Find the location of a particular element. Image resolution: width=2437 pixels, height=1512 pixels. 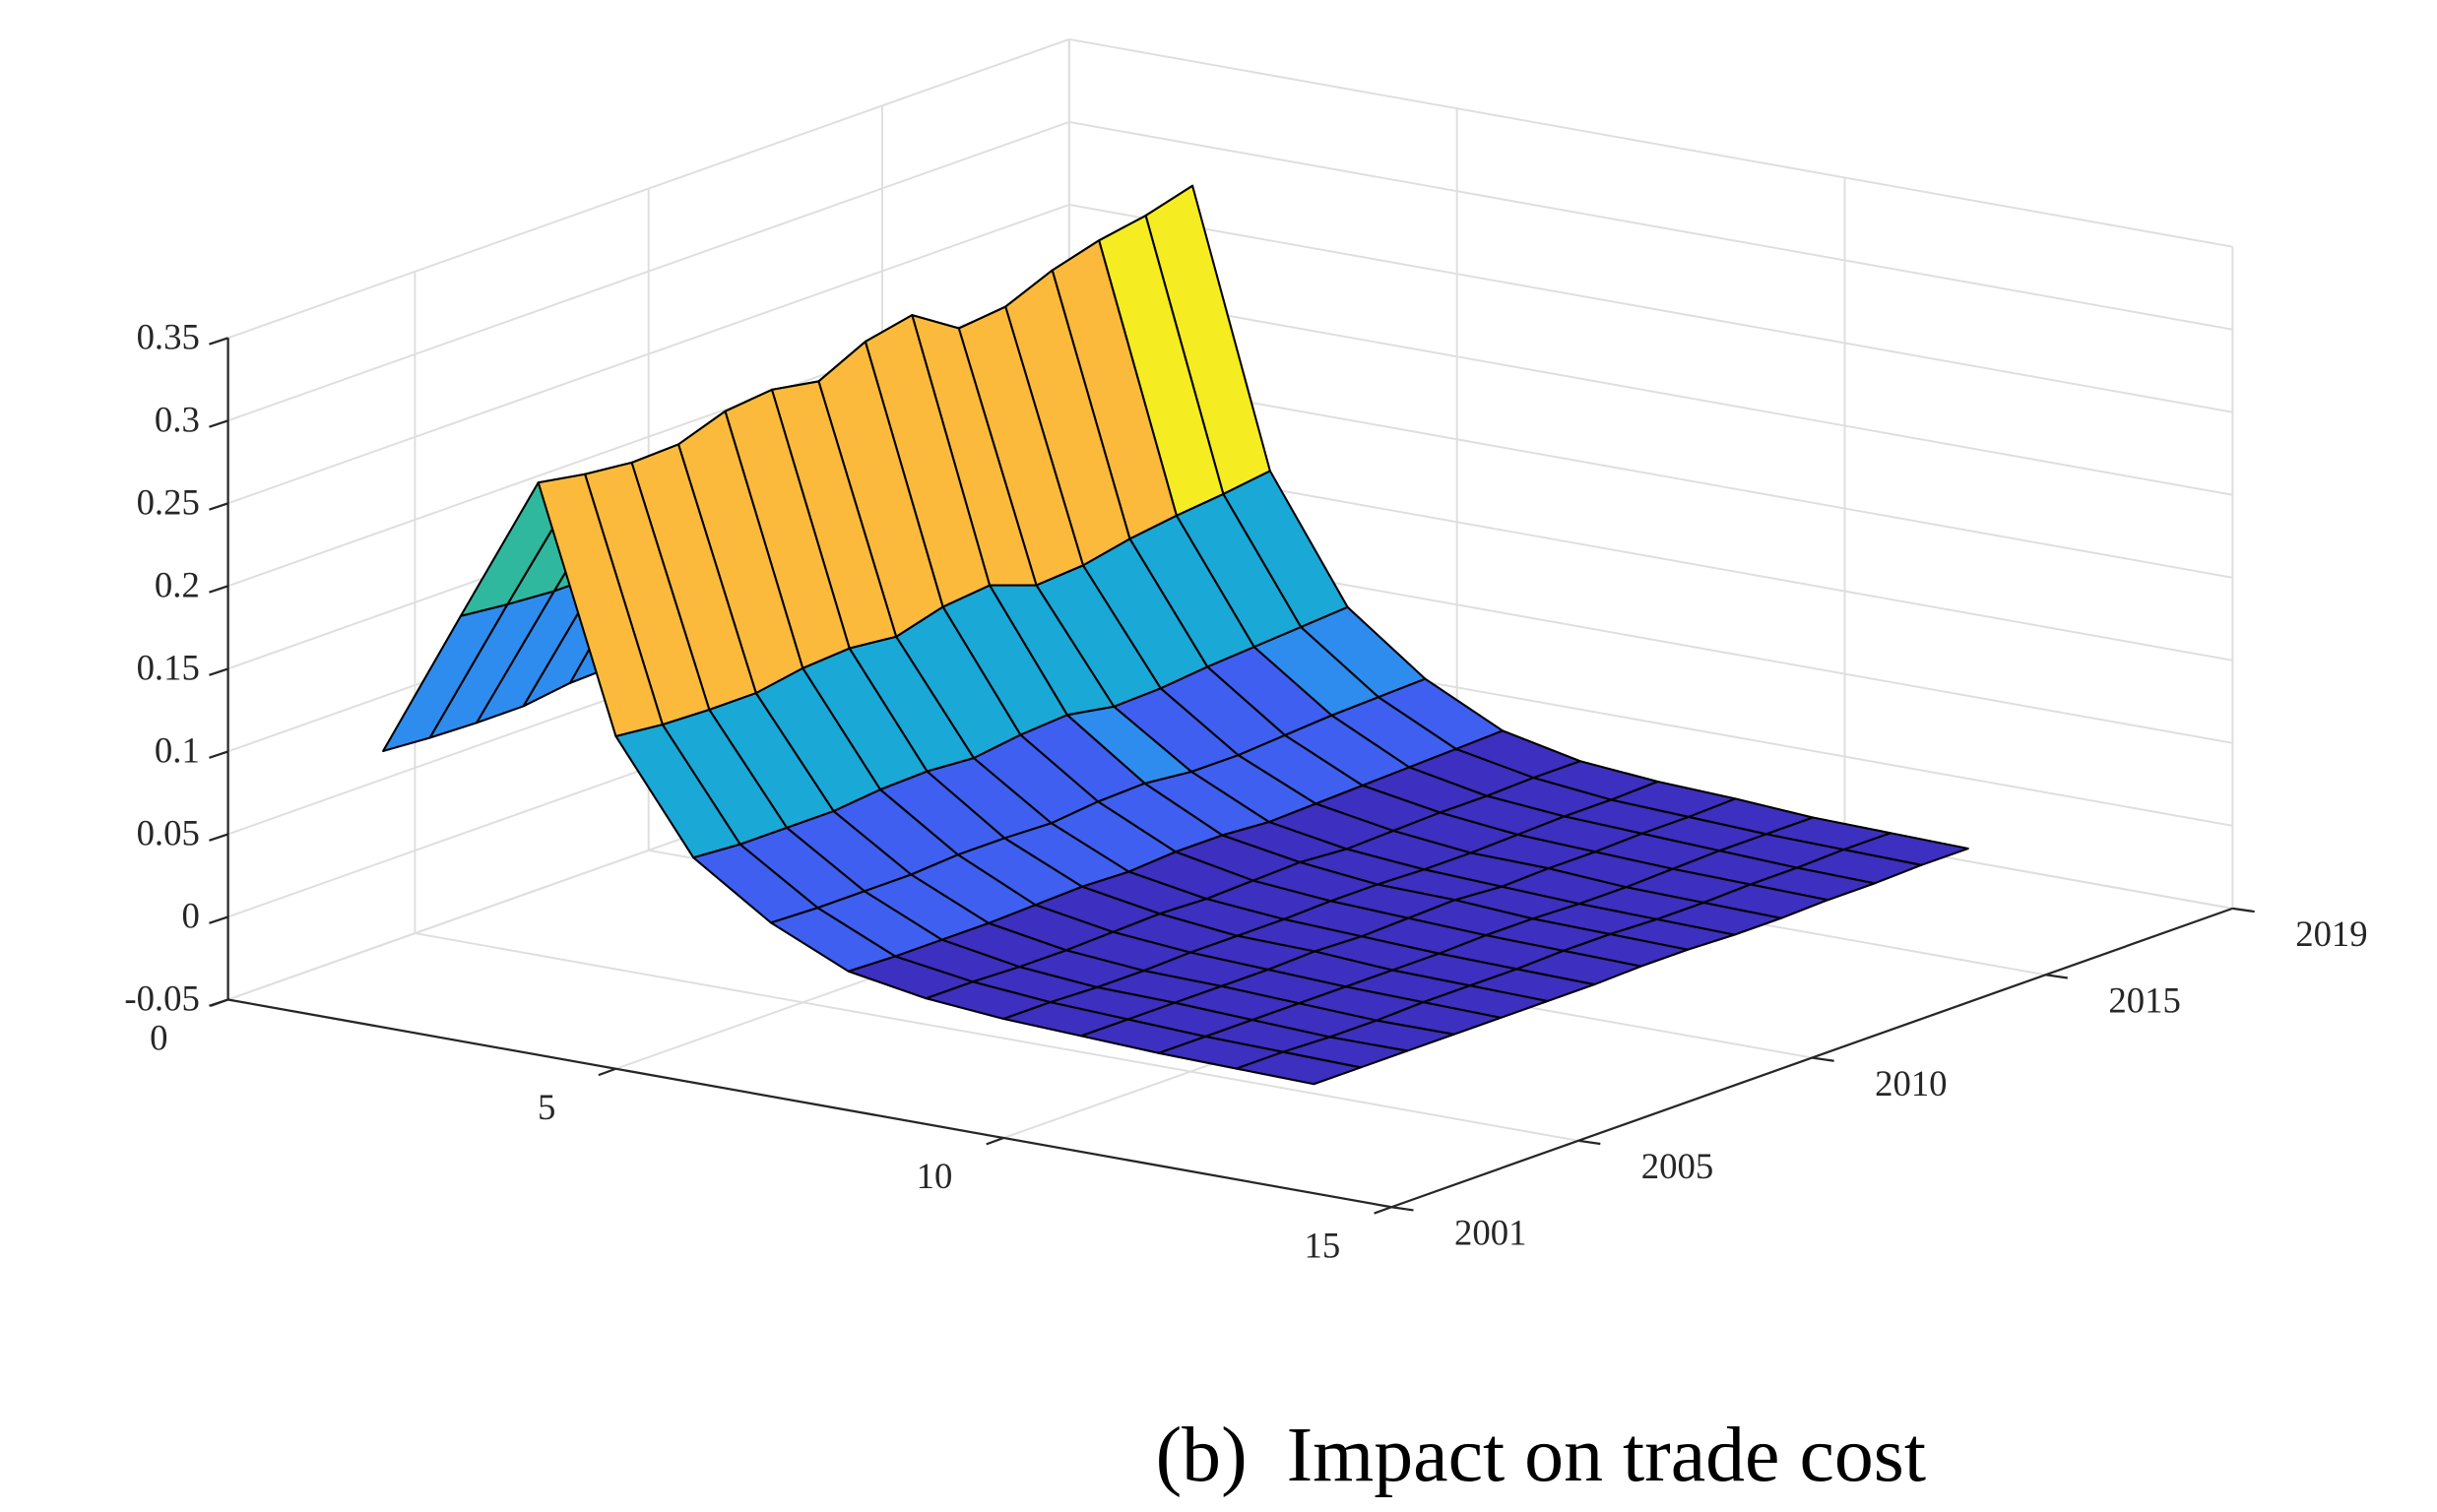

z-tick-label: 0.2 is located at coordinates (177, 585).